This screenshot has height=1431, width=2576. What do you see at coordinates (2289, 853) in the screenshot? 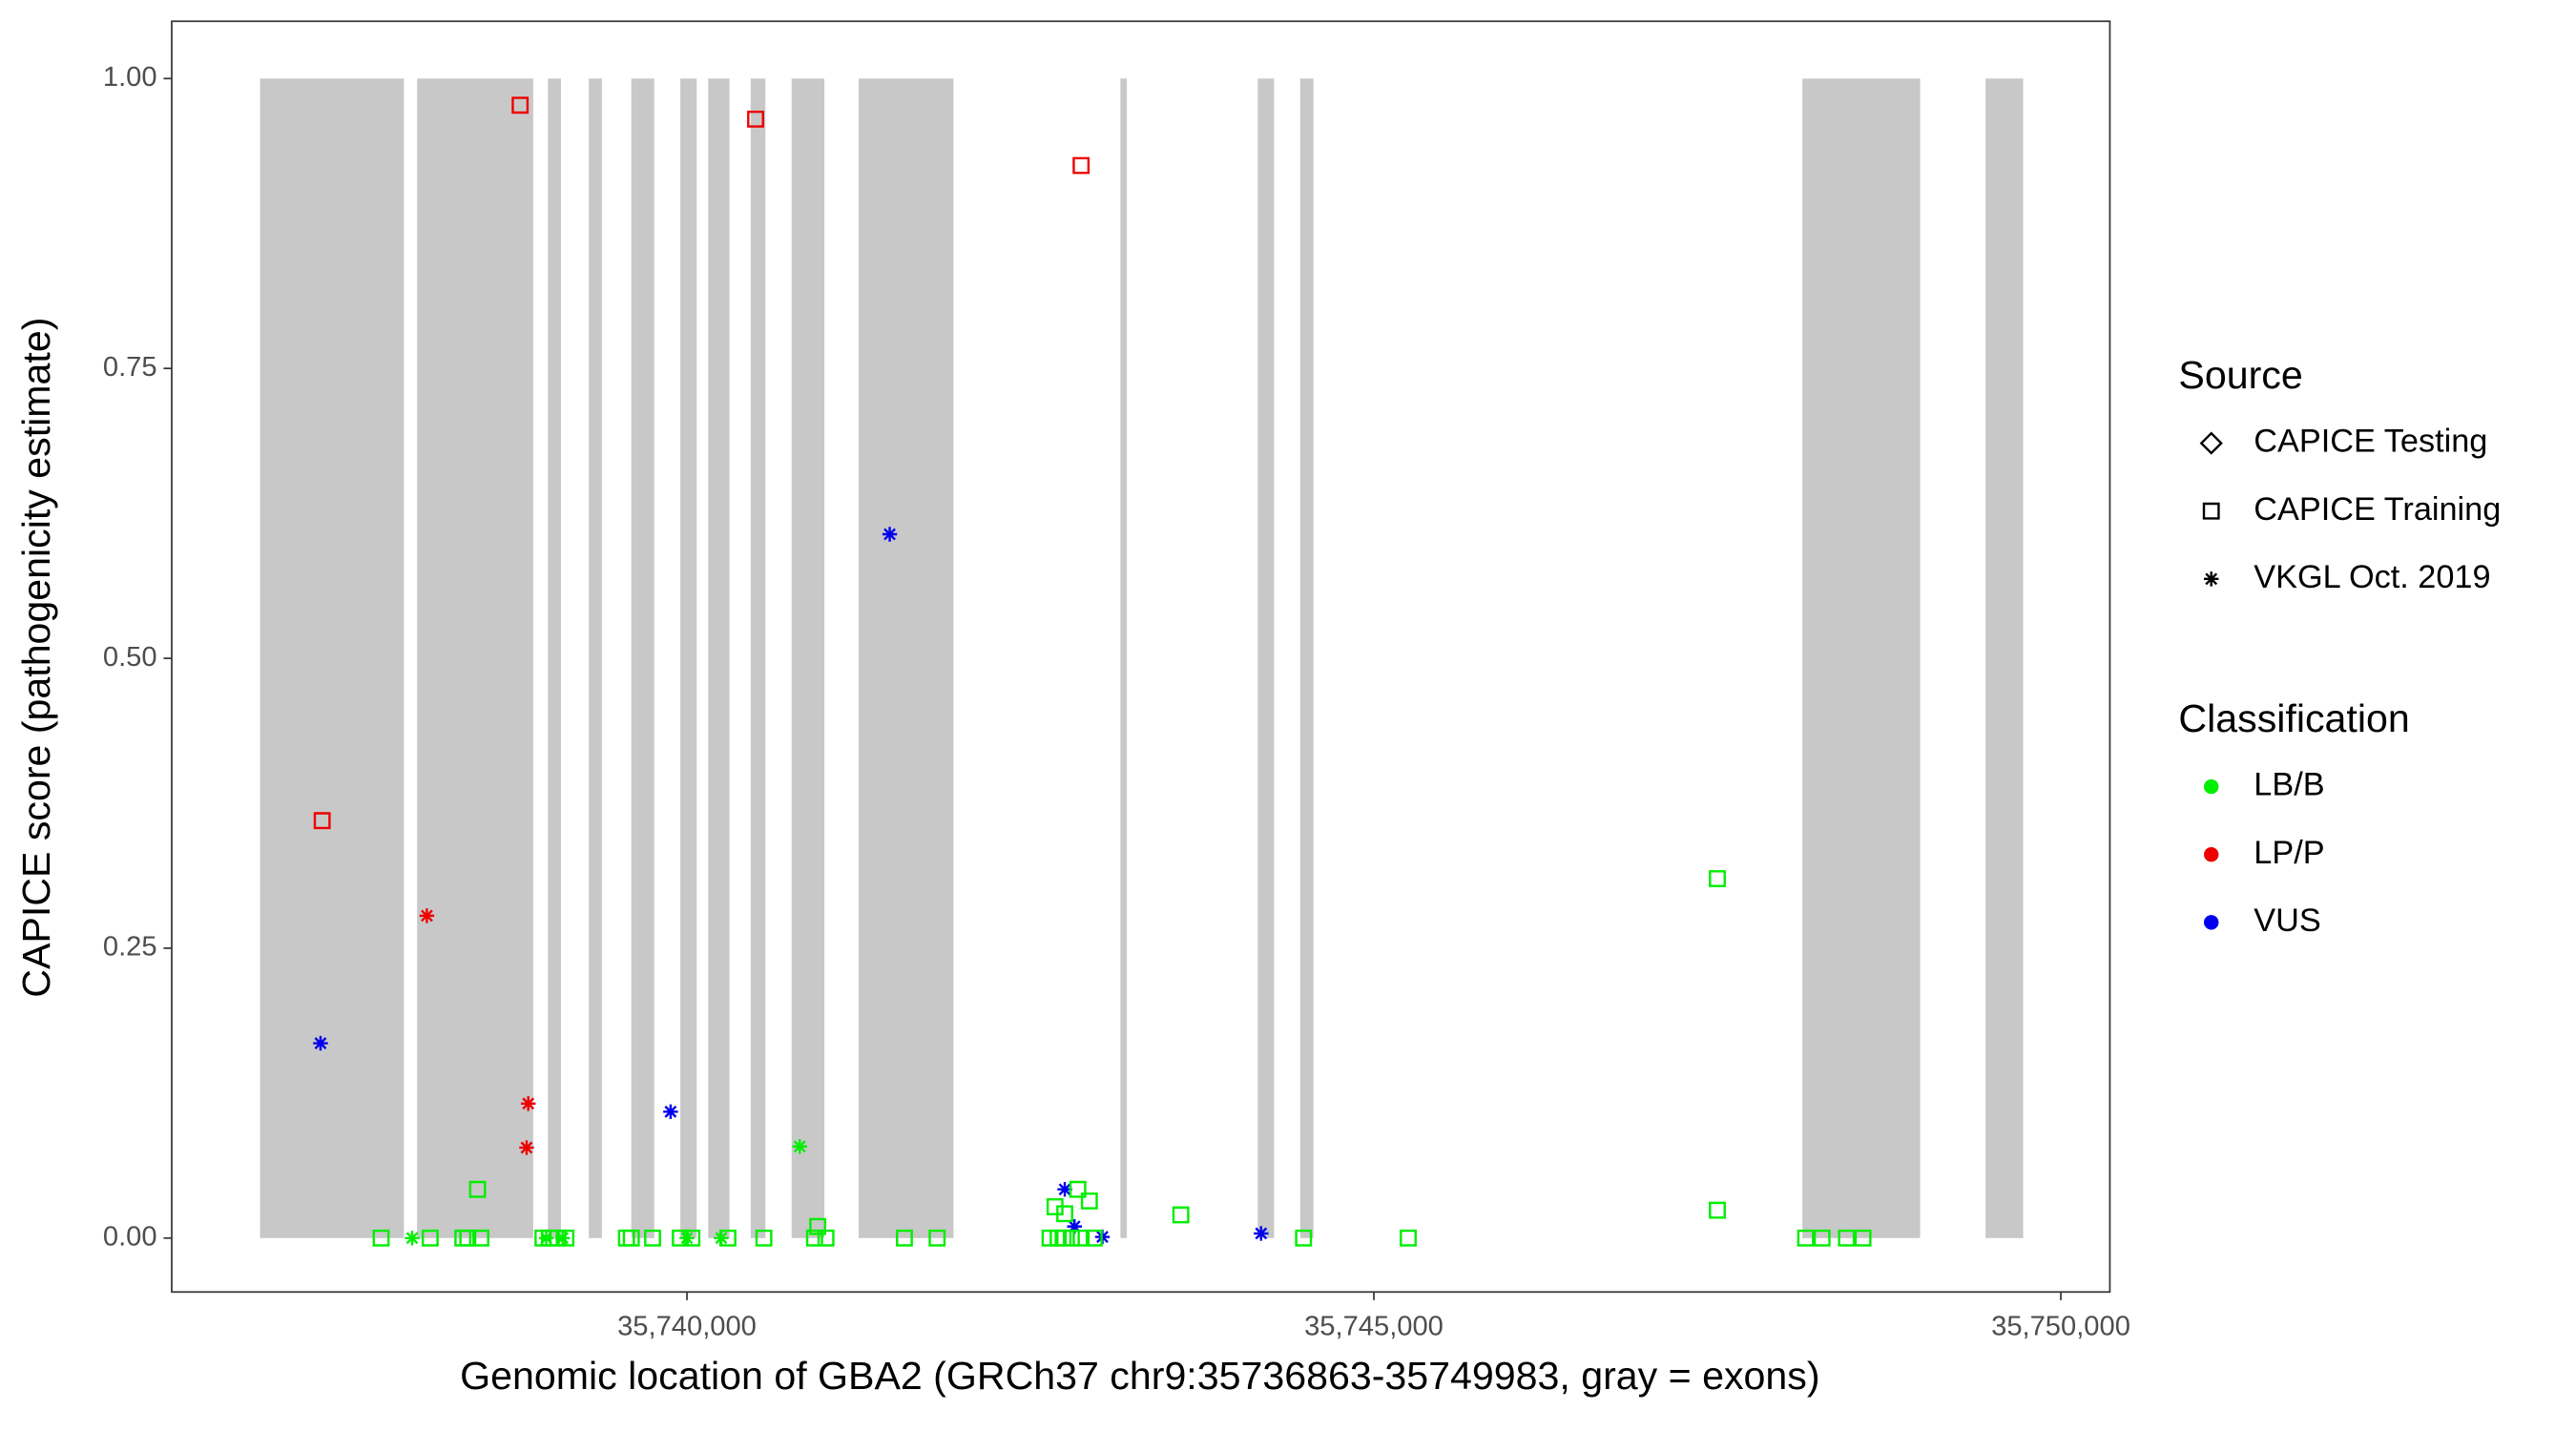
I see `legend-label: LP/P` at bounding box center [2289, 853].